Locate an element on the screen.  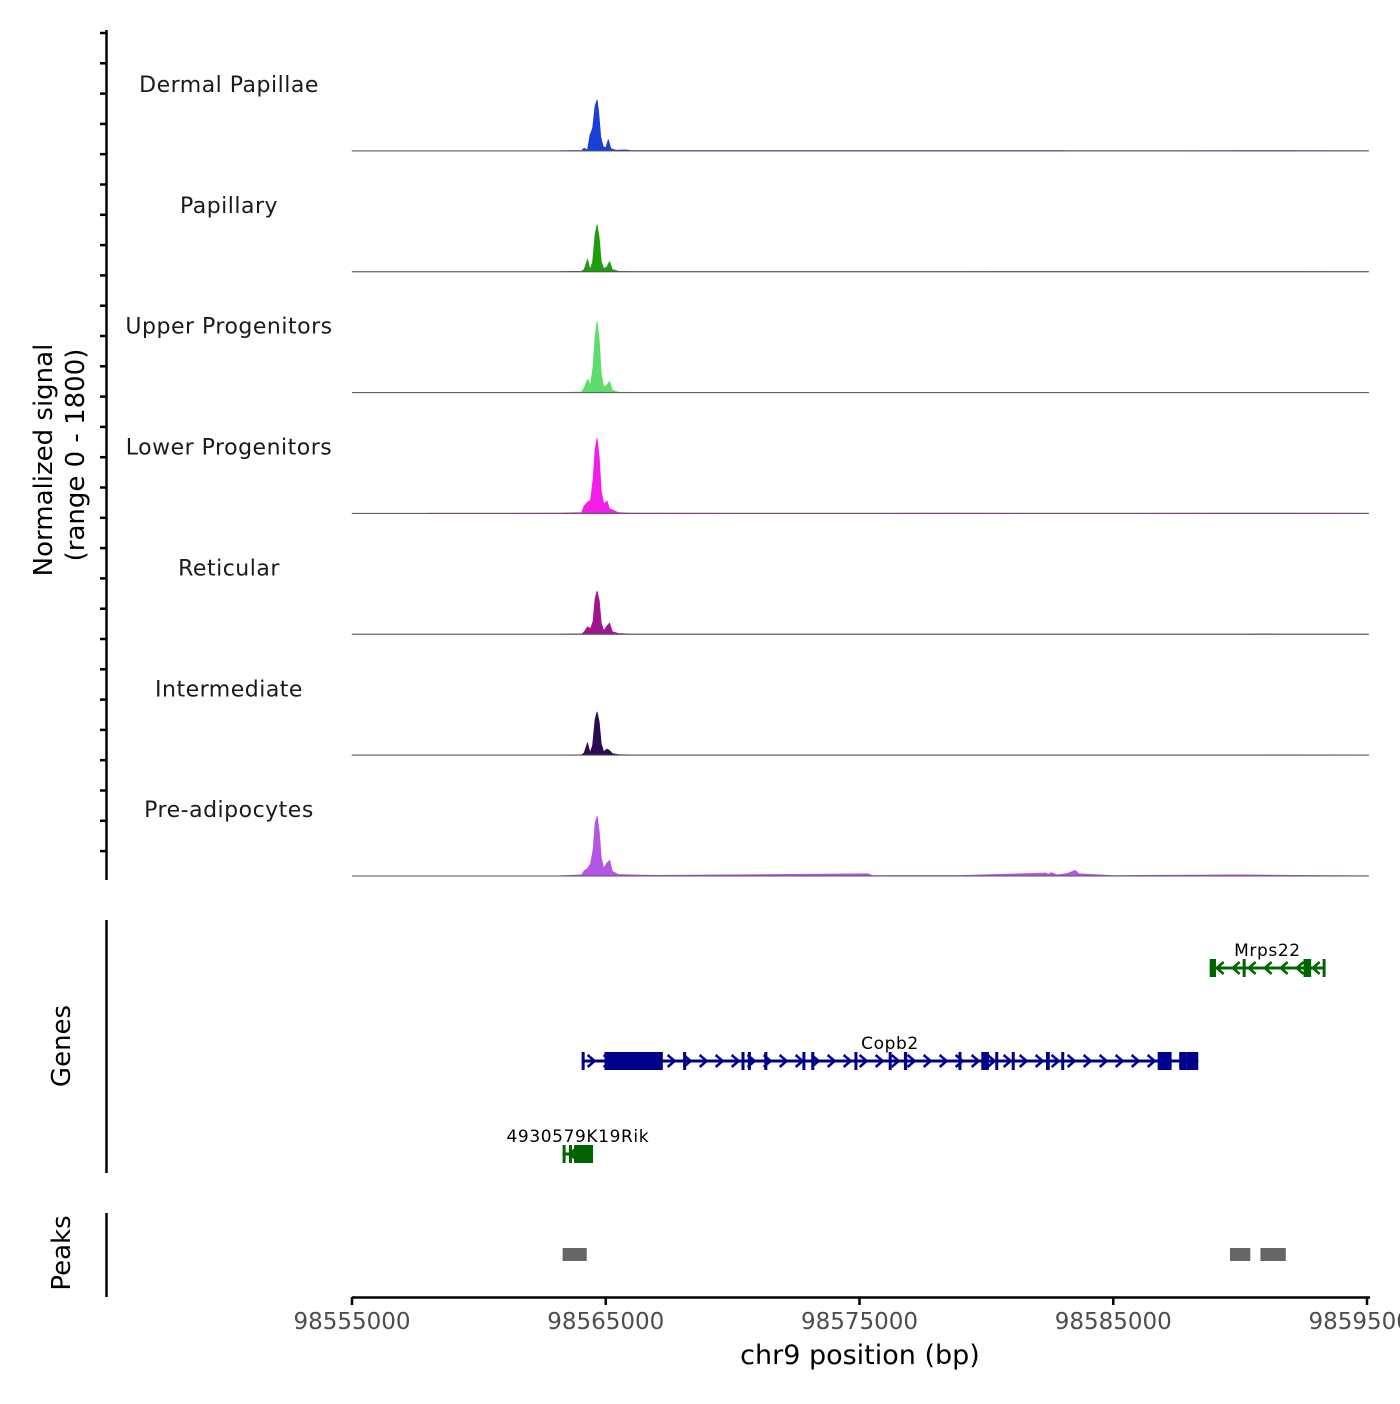
x-axis-ticks: 98555000 98565000 98575000 98585000 98595000 is located at coordinates (846, 1316).